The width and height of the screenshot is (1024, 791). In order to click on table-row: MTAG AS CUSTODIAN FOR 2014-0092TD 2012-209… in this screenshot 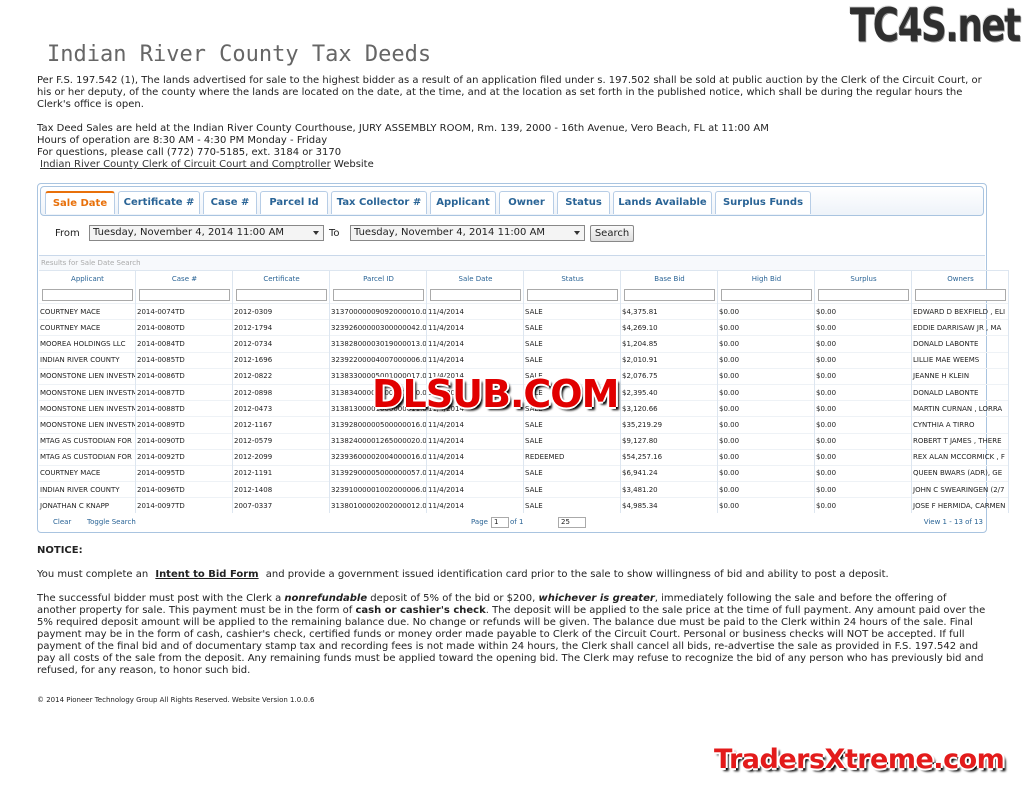, I will do `click(524, 457)`.